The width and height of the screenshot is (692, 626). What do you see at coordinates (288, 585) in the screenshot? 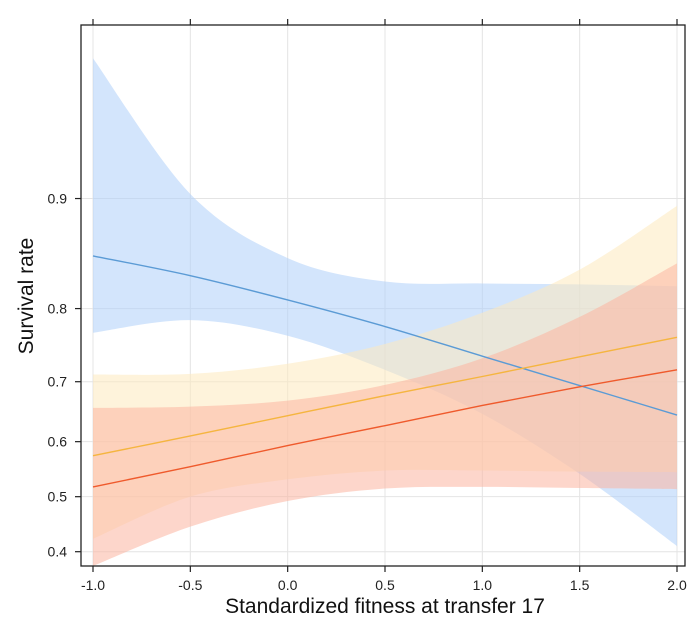
I see `x-tick-label: 0.0` at bounding box center [288, 585].